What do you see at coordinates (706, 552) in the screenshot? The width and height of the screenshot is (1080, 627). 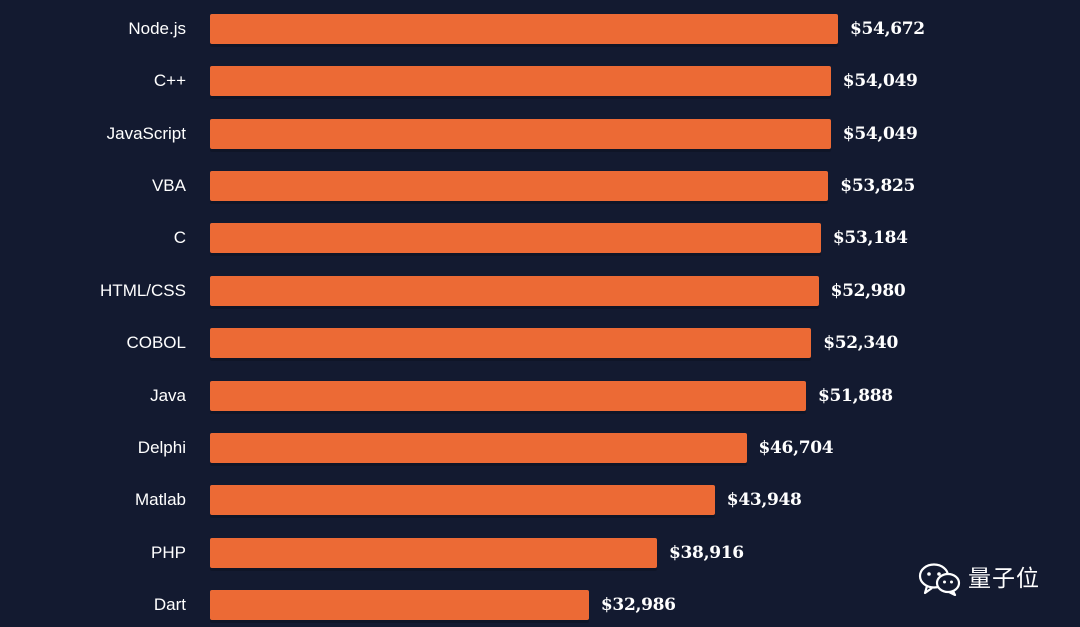 I see `value-label: $38,916` at bounding box center [706, 552].